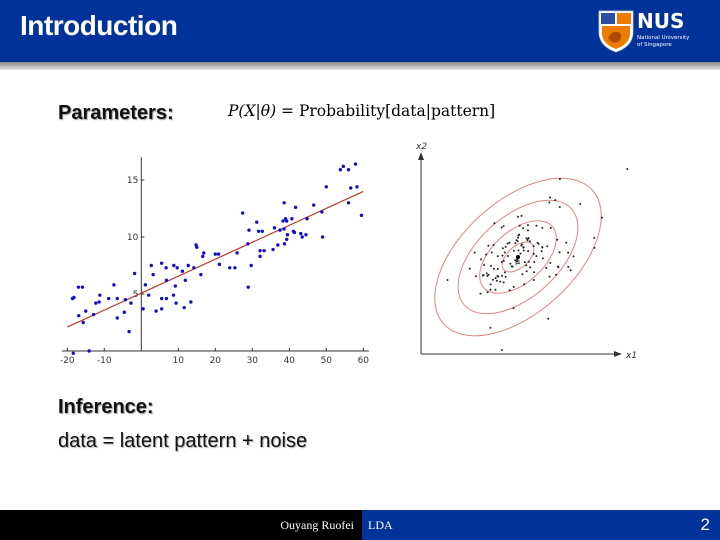 The height and width of the screenshot is (540, 720). I want to click on mean-label: μ, so click(517, 261).